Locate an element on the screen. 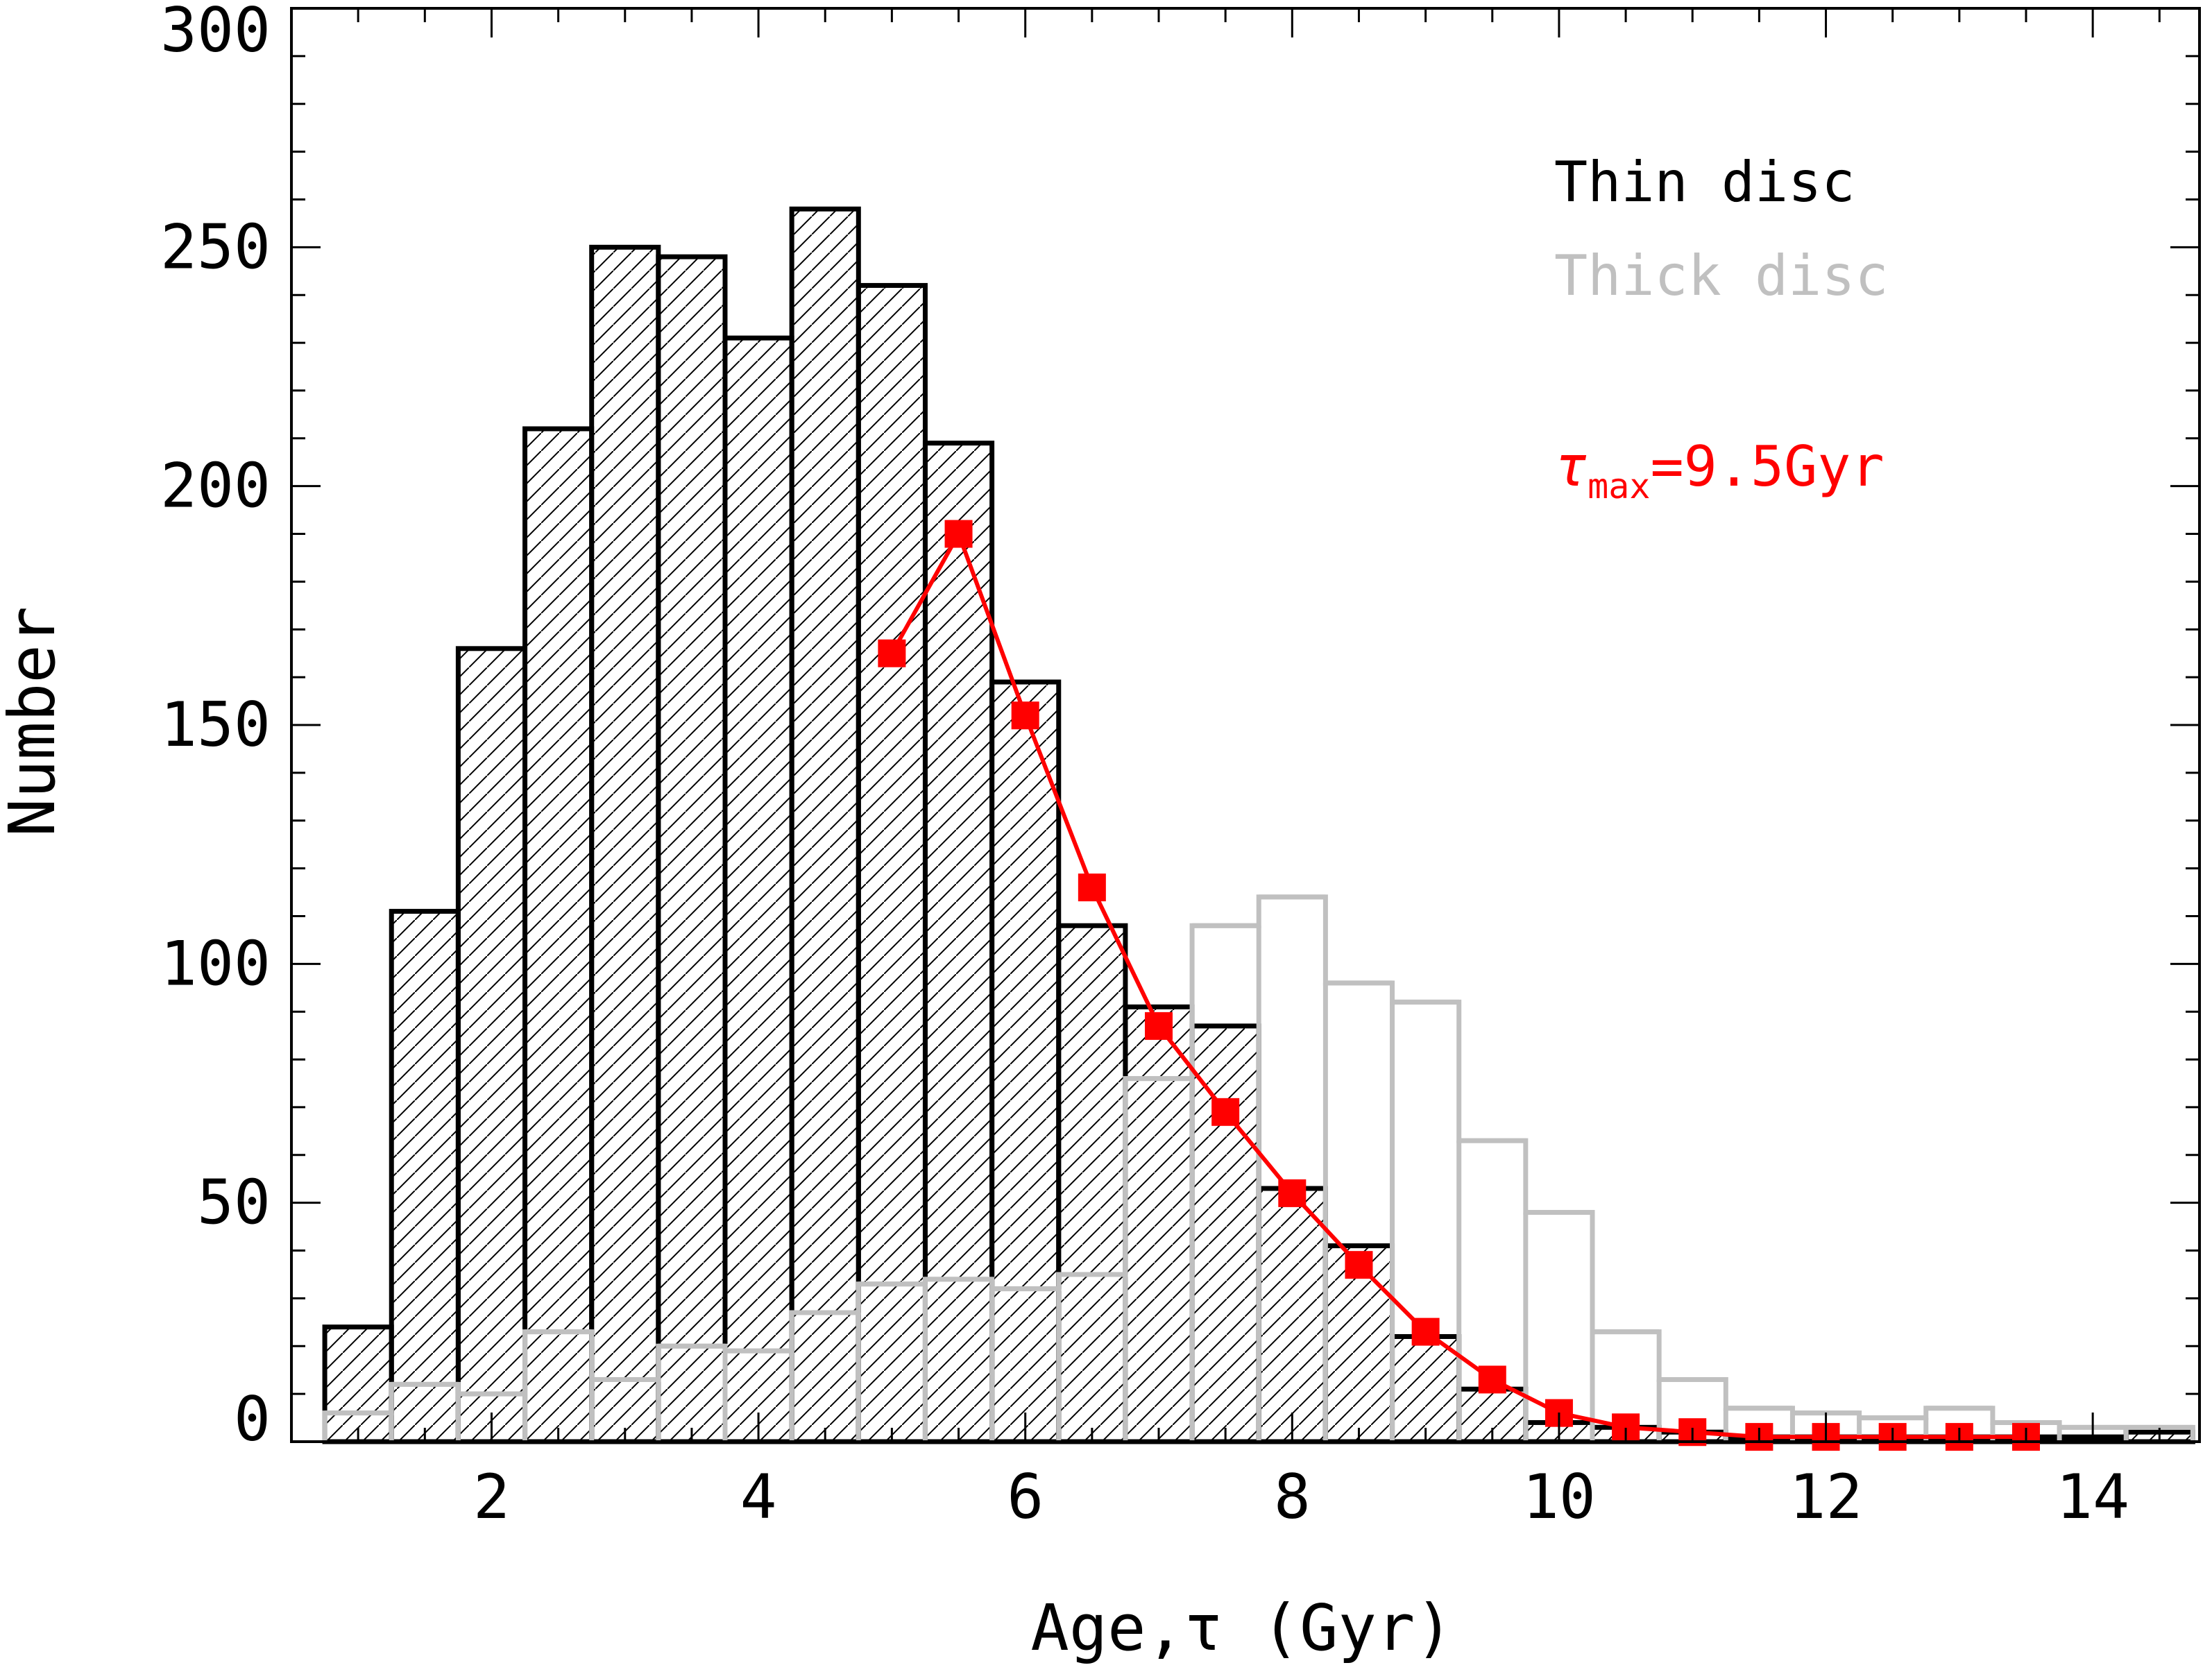  y-tick-label: 50 is located at coordinates (234, 1202).